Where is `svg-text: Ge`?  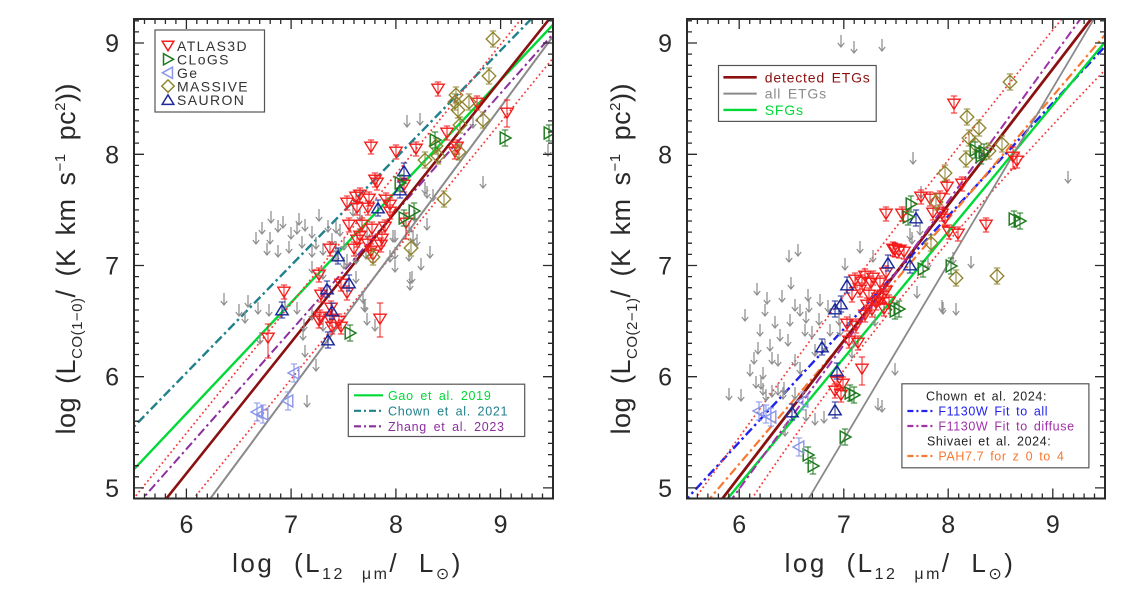
svg-text: Ge is located at coordinates (187, 73).